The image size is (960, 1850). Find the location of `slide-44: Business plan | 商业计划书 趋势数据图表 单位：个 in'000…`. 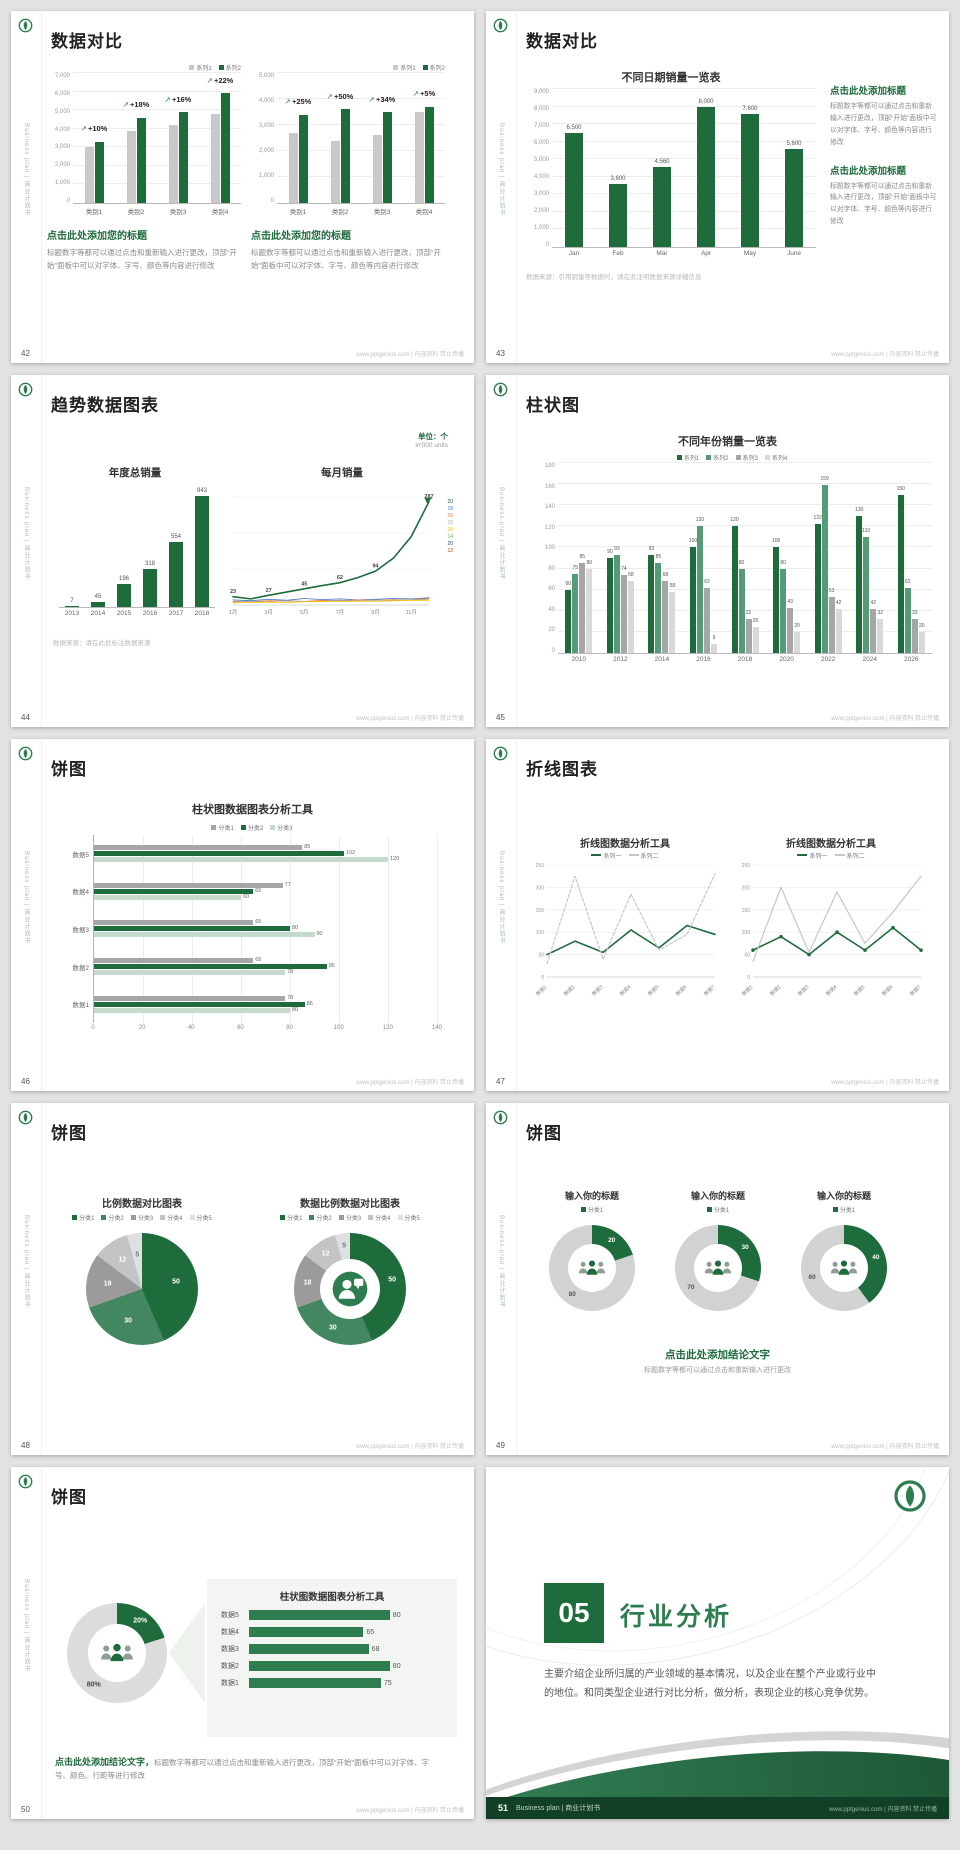

slide-44: Business plan | 商业计划书 趋势数据图表 单位：个 in'000… is located at coordinates (242, 551).